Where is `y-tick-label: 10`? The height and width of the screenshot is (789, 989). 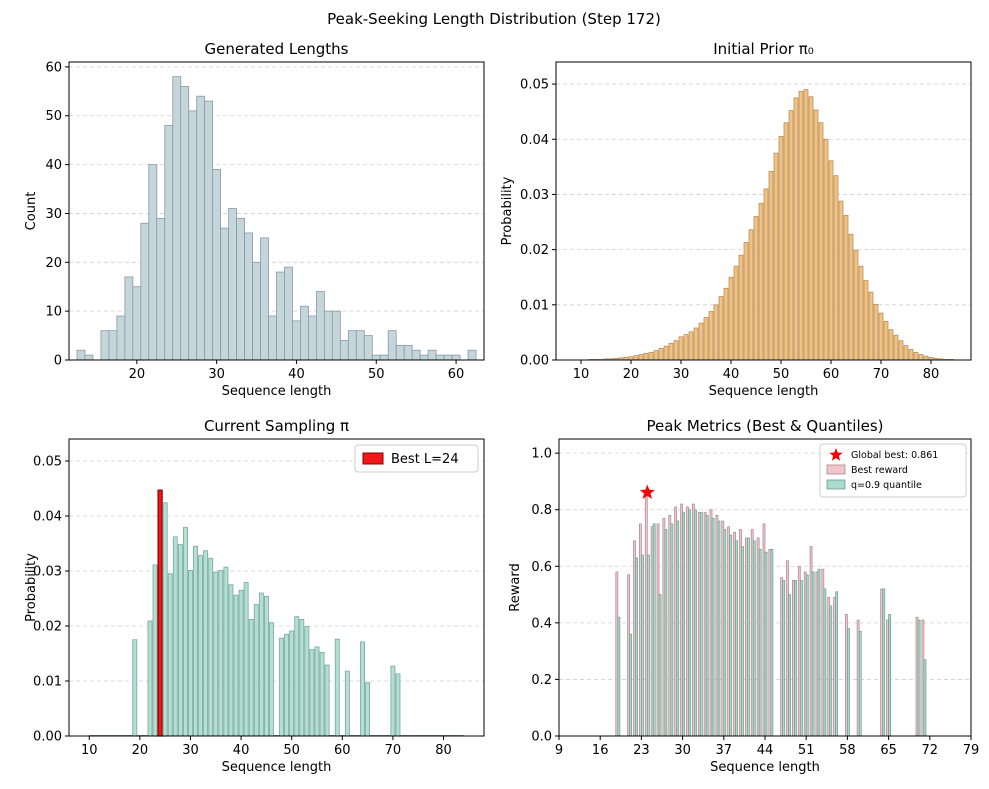 y-tick-label: 10 is located at coordinates (53, 312).